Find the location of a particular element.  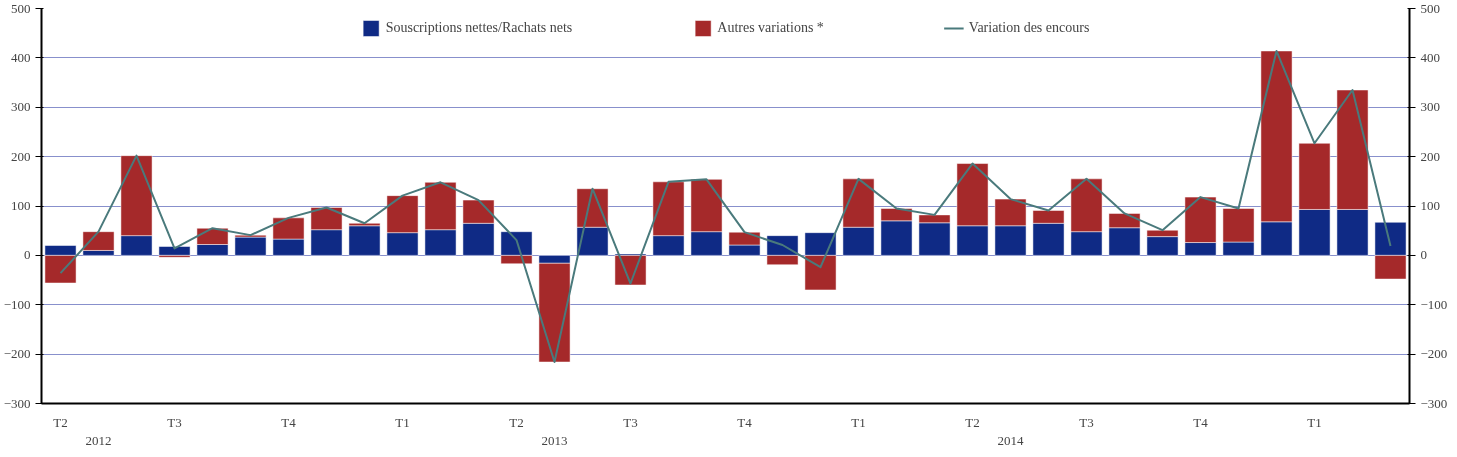

y2-tick-label: 100 is located at coordinates (1430, 205).